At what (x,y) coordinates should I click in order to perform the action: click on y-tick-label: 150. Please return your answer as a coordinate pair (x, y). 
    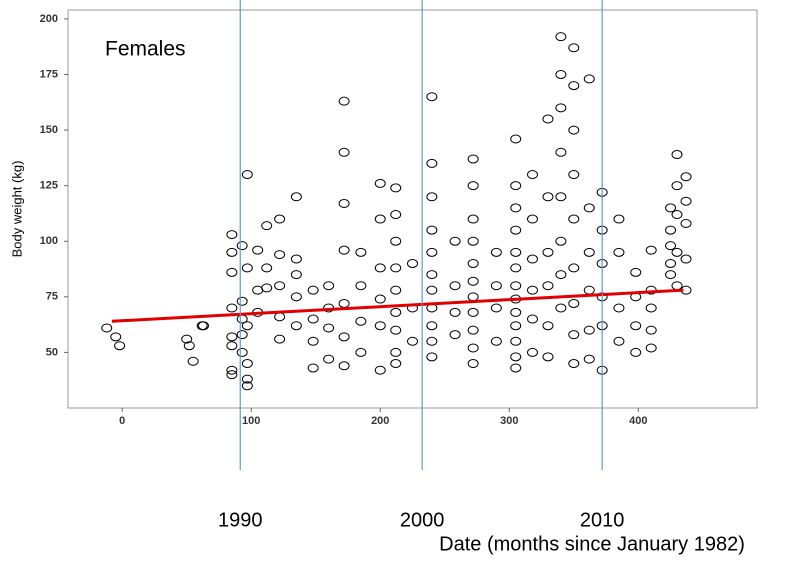
    Looking at the image, I should click on (49, 130).